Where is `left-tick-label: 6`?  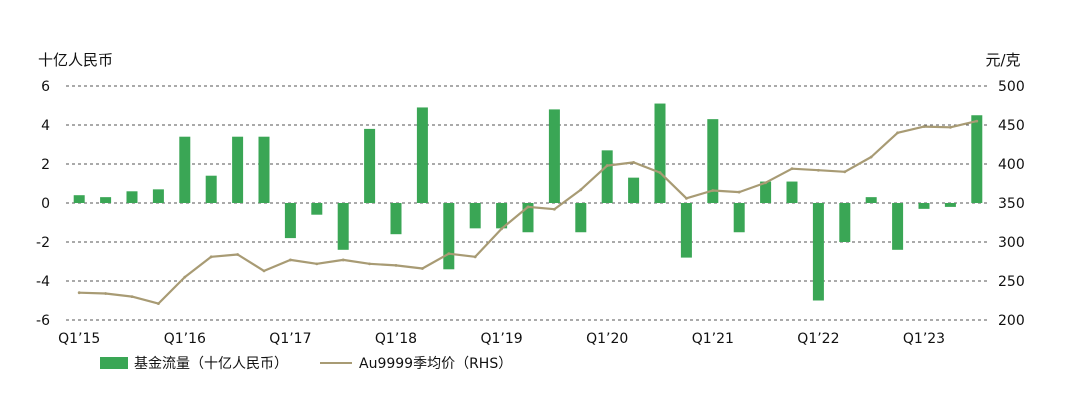
left-tick-label: 6 is located at coordinates (45, 87).